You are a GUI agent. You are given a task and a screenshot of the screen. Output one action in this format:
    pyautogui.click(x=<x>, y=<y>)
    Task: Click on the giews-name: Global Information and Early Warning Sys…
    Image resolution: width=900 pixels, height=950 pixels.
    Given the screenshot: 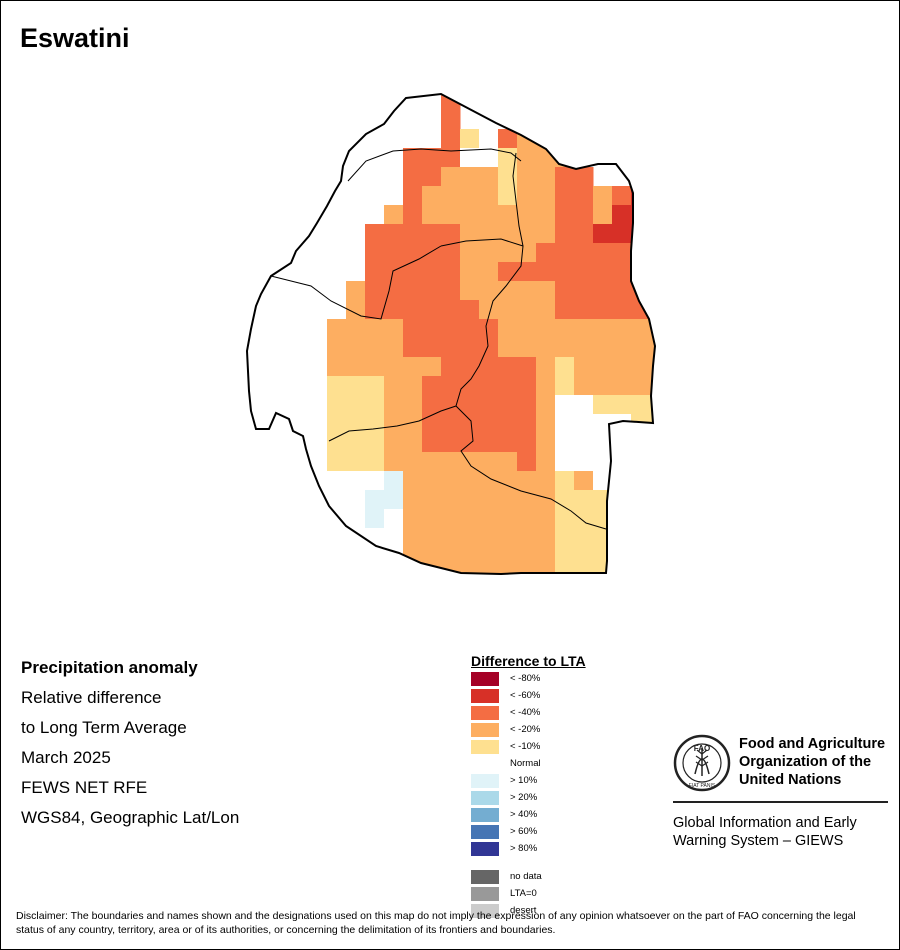 What is the action you would take?
    pyautogui.click(x=765, y=832)
    